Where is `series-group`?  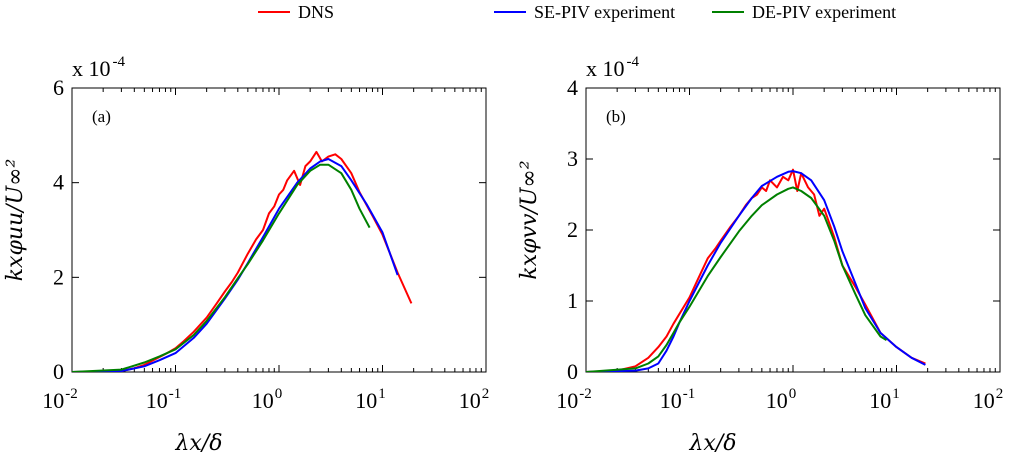
series-group is located at coordinates (756, 270).